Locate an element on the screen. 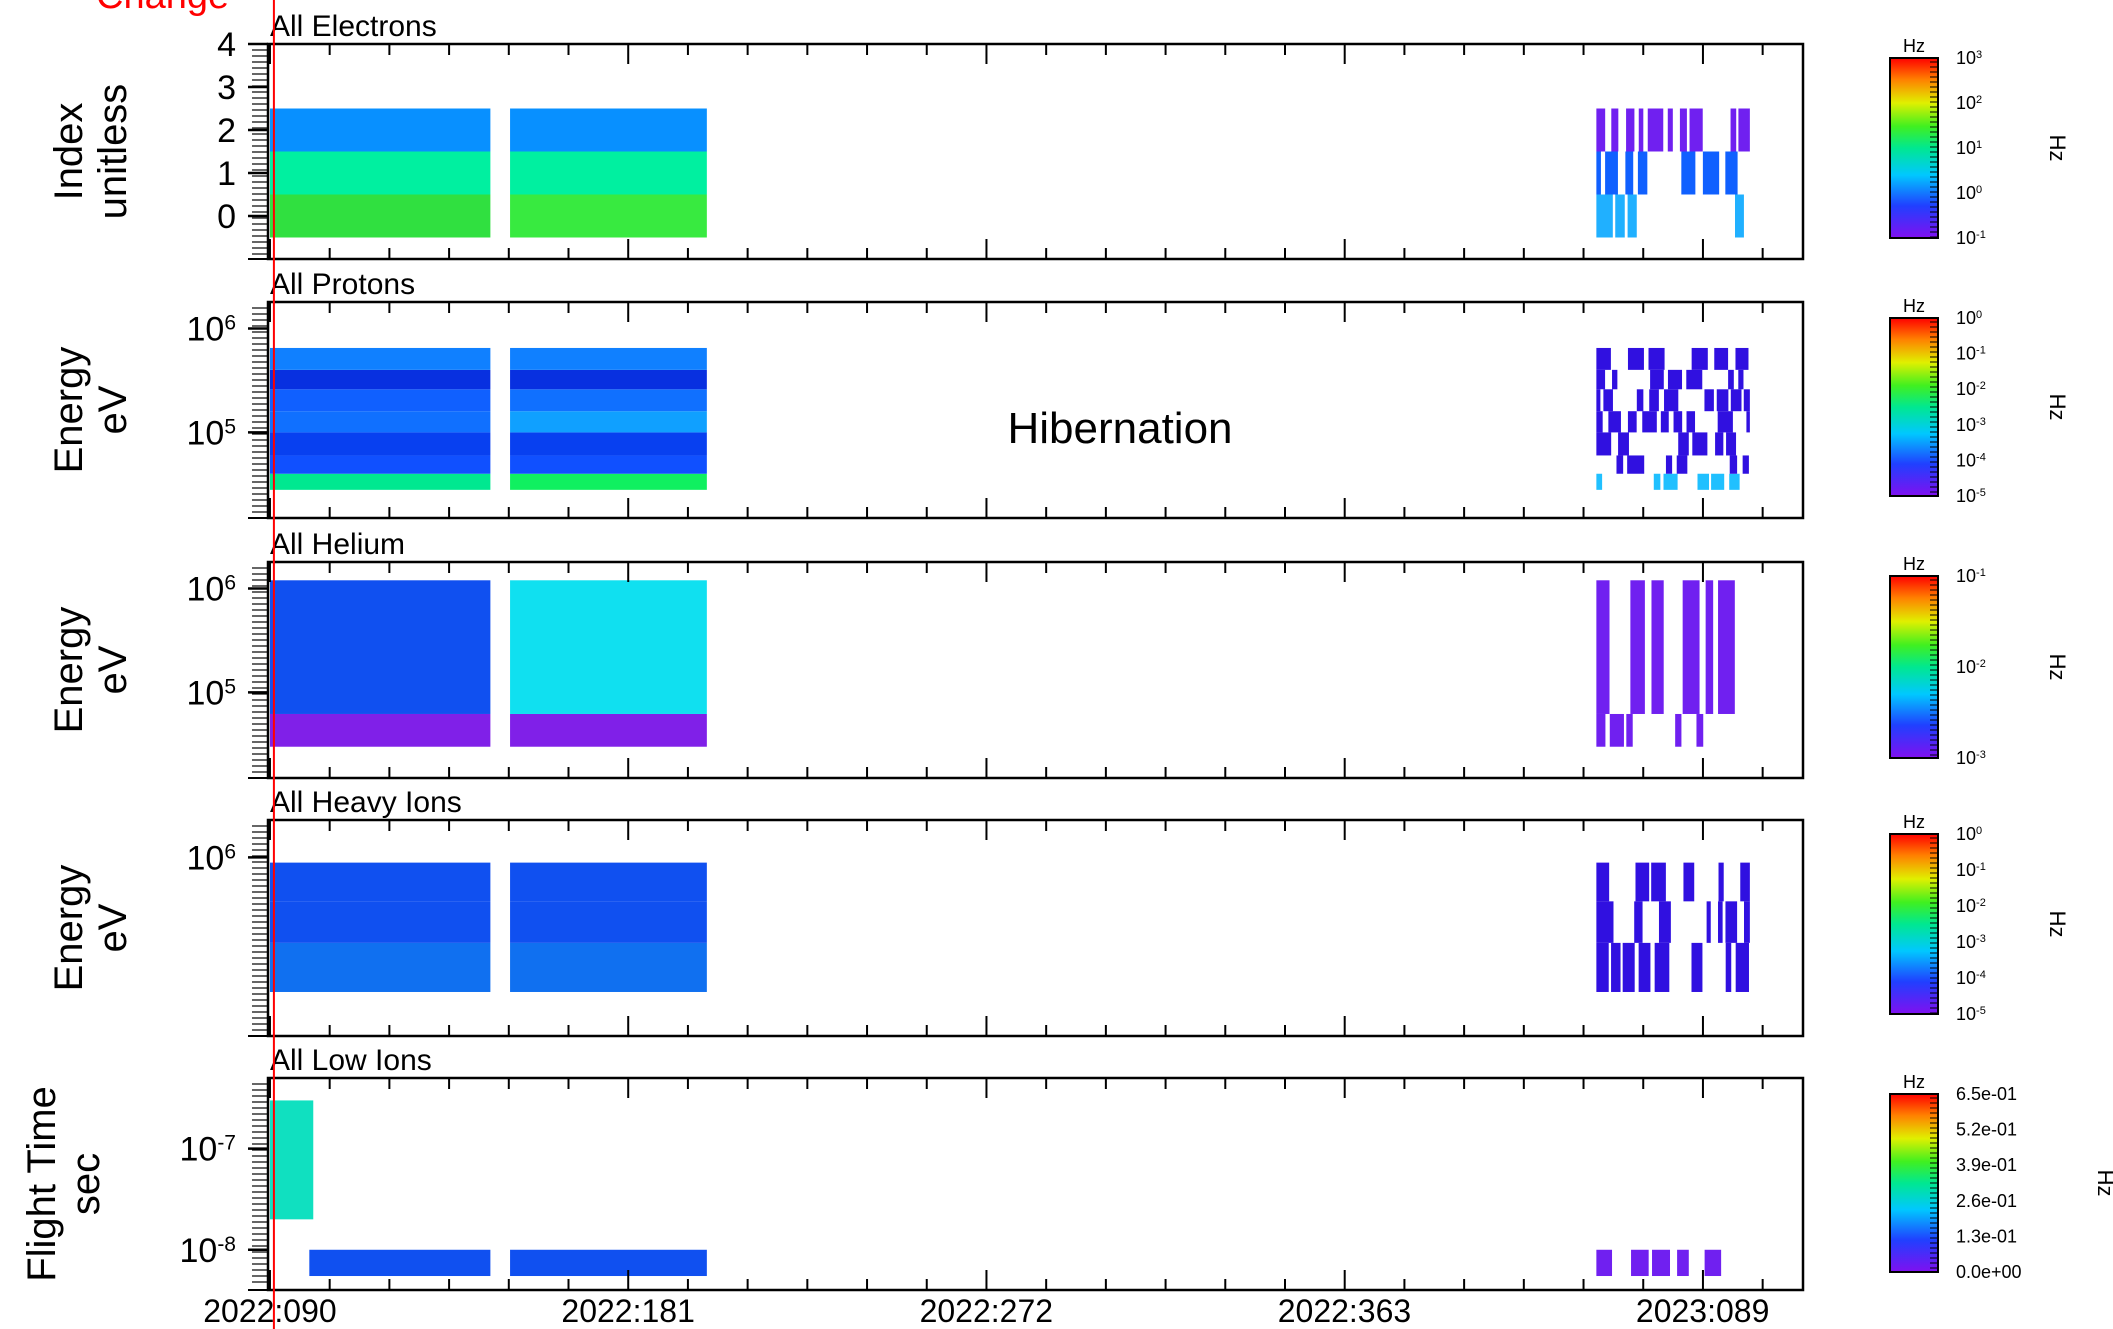  y-axis-unit: unitless is located at coordinates (113, 152).